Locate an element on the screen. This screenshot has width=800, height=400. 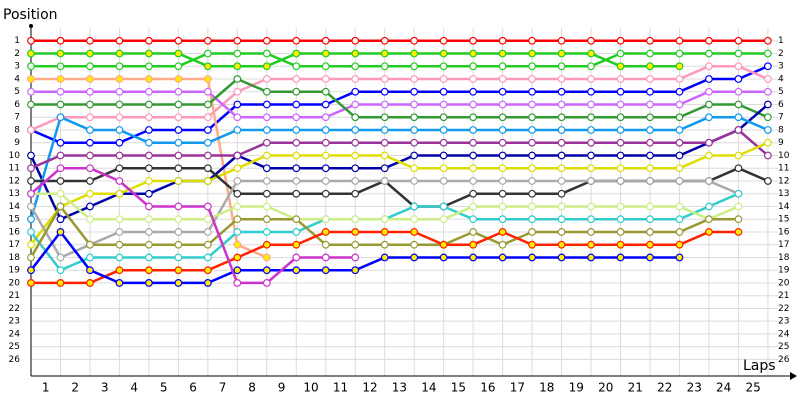
y-tick-label: 13 is located at coordinates (14, 194).